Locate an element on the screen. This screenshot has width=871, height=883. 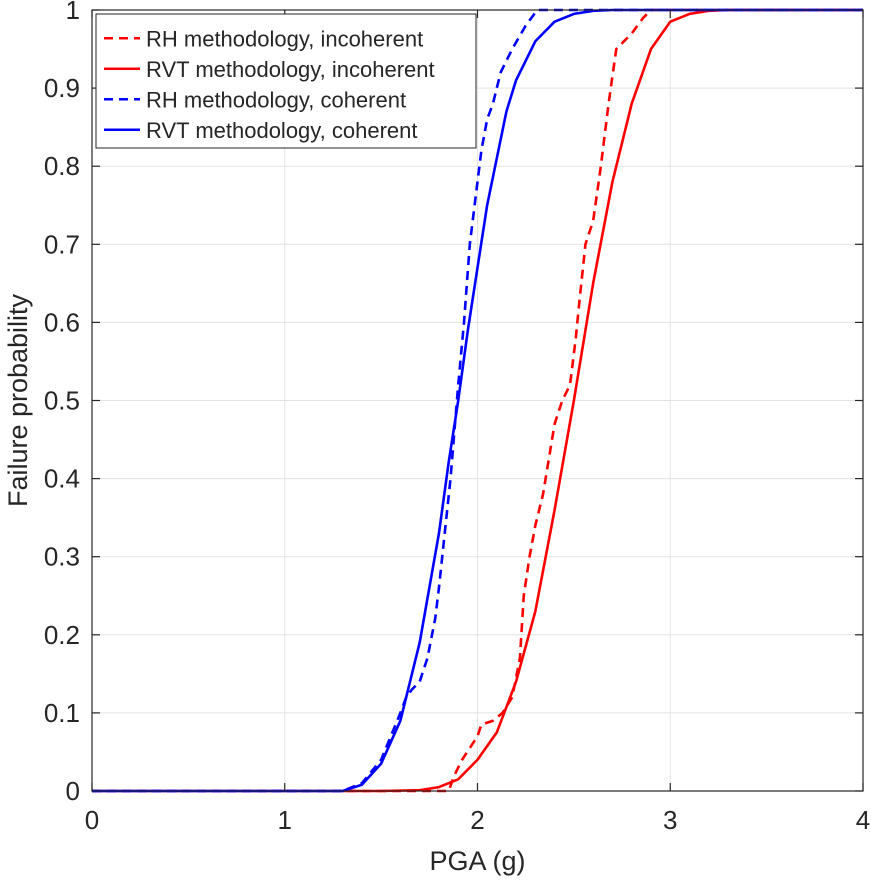
x-axis-label: PGA (g) is located at coordinates (477, 861).